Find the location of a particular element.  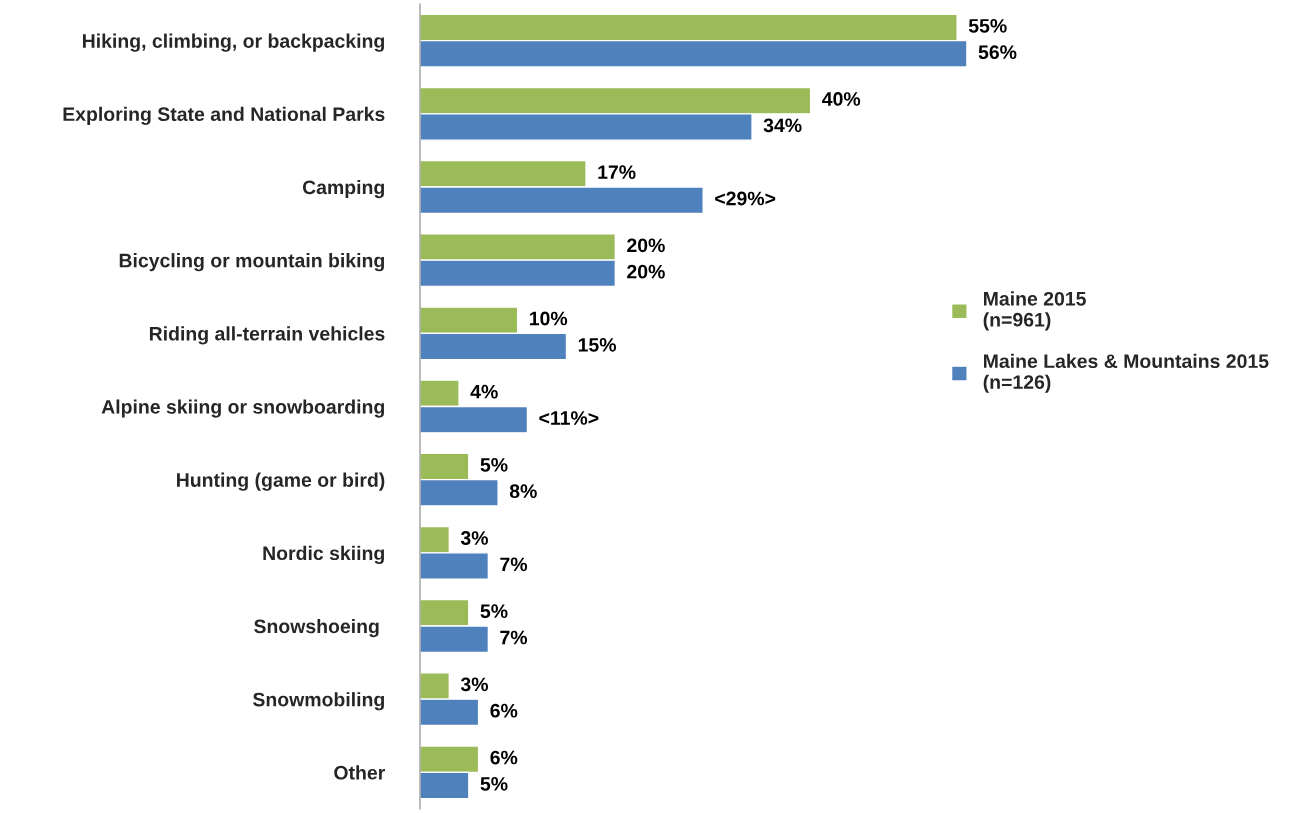

y-tick-label: Bicycling or mountain biking is located at coordinates (251, 262).